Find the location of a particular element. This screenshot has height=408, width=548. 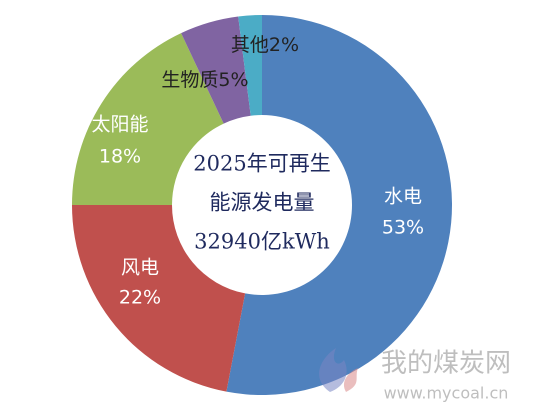

center-line: 2025年可再生 is located at coordinates (261, 164).